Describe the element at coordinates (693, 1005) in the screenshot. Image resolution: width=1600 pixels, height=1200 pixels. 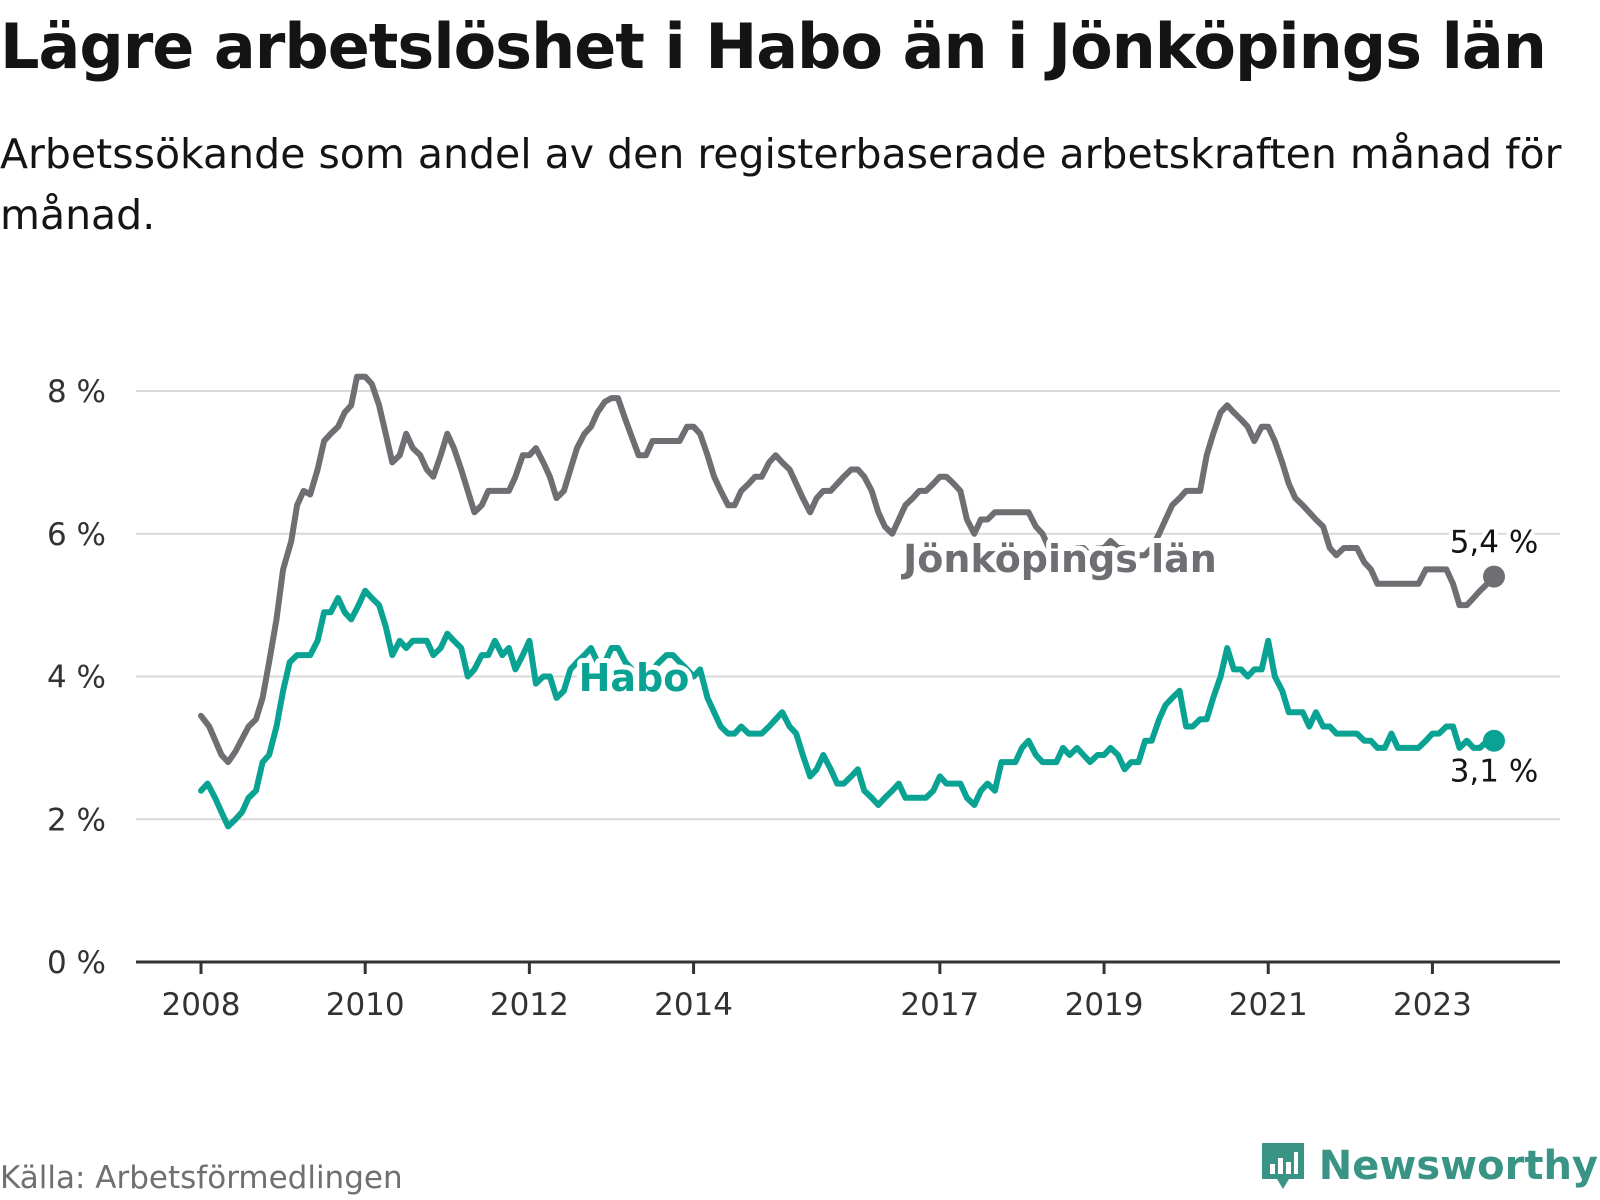
I see `x-tick-label: 2014` at that location.